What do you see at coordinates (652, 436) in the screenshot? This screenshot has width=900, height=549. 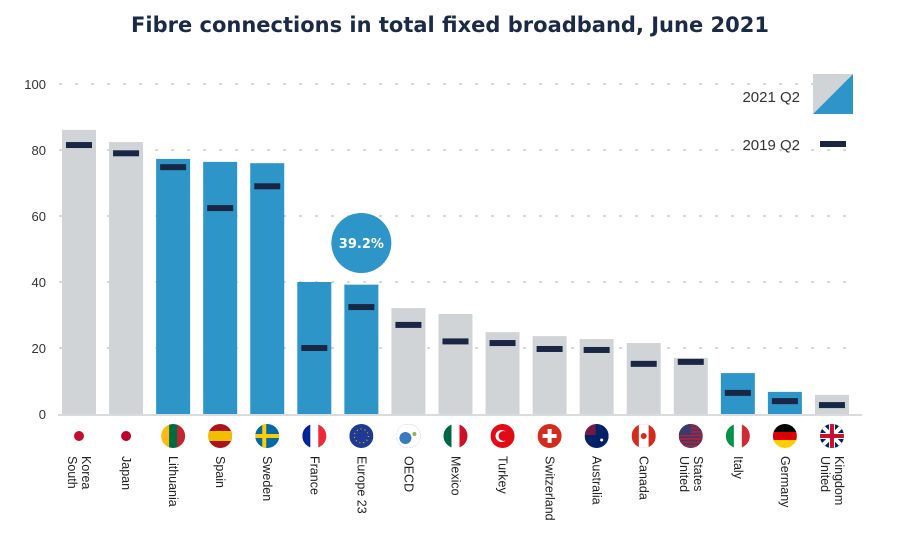 I see `flag-band` at bounding box center [652, 436].